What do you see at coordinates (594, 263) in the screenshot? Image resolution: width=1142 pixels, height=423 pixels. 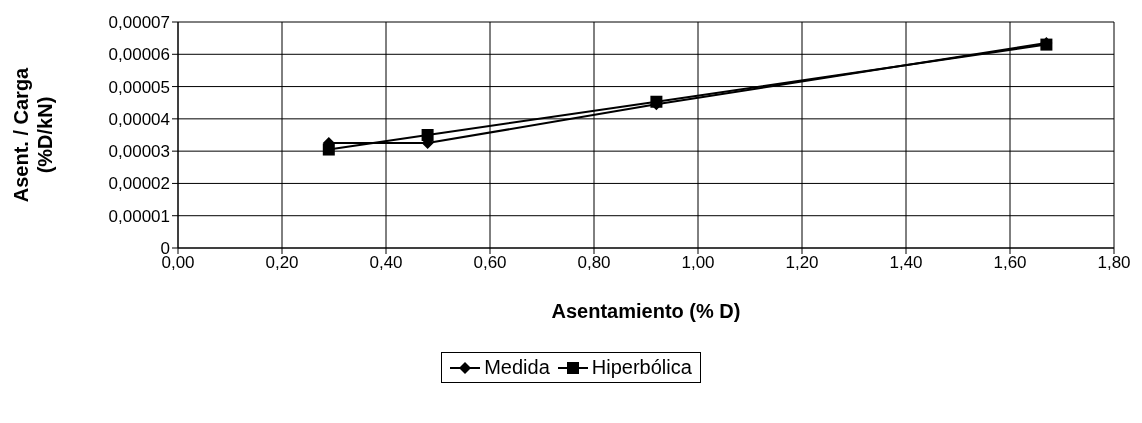 I see `x-tick-label: 0,80` at bounding box center [594, 263].